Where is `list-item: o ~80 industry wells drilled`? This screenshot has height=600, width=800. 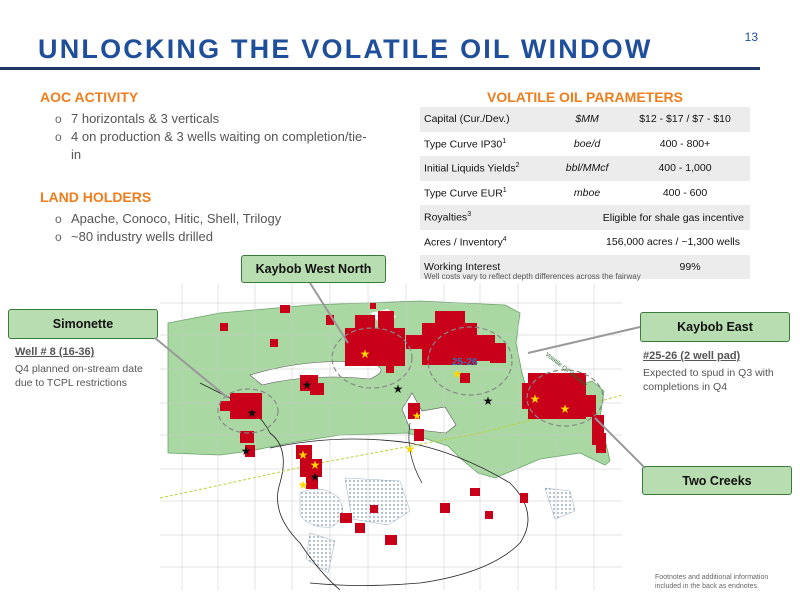 list-item: o ~80 industry wells drilled is located at coordinates (134, 236).